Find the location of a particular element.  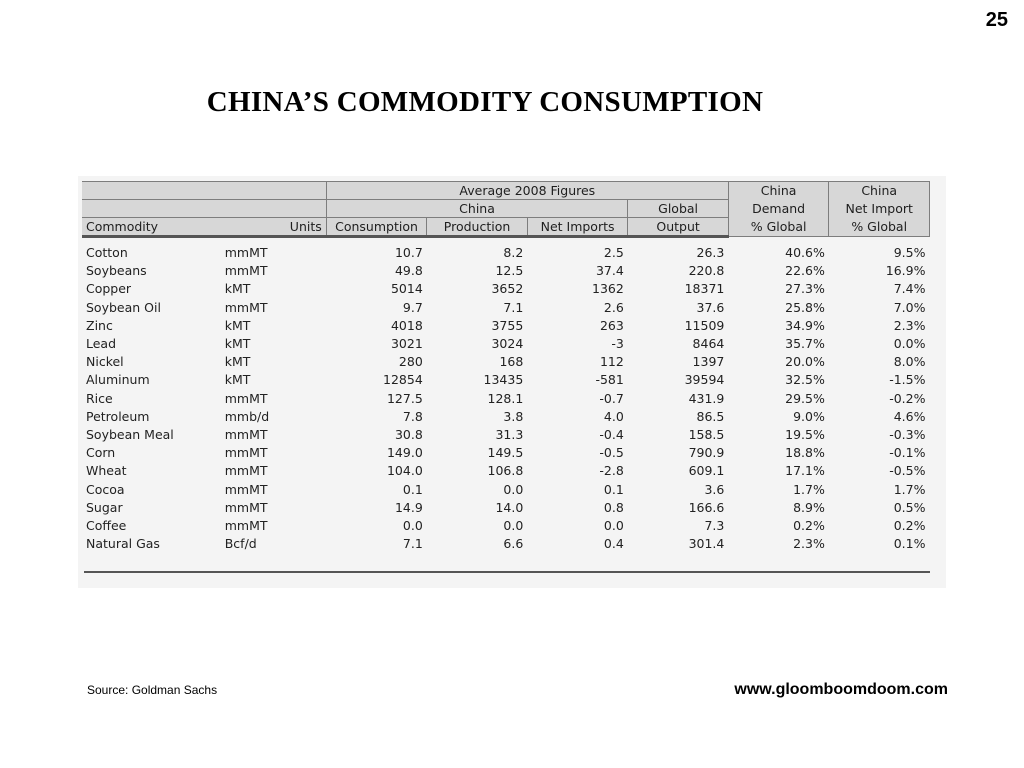

net-imports-cell: 0.0 is located at coordinates (613, 526).